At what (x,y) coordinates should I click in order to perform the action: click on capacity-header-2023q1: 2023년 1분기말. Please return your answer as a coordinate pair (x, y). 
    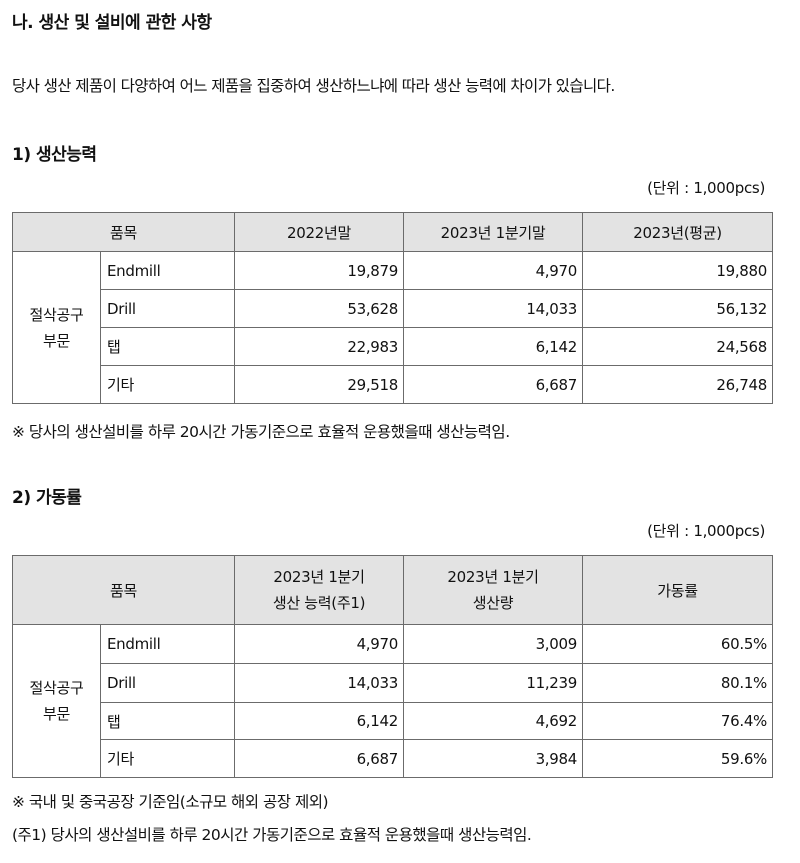
    Looking at the image, I should click on (493, 232).